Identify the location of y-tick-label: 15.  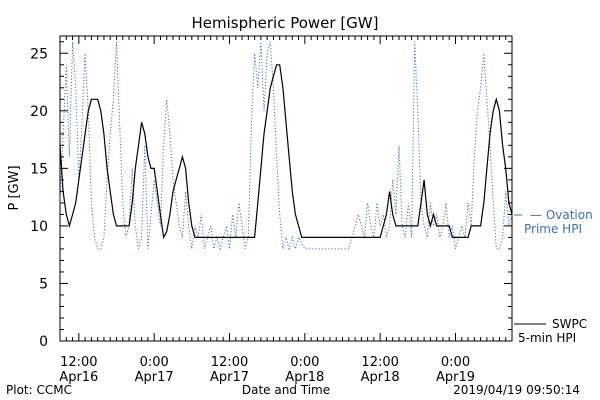
(39, 169).